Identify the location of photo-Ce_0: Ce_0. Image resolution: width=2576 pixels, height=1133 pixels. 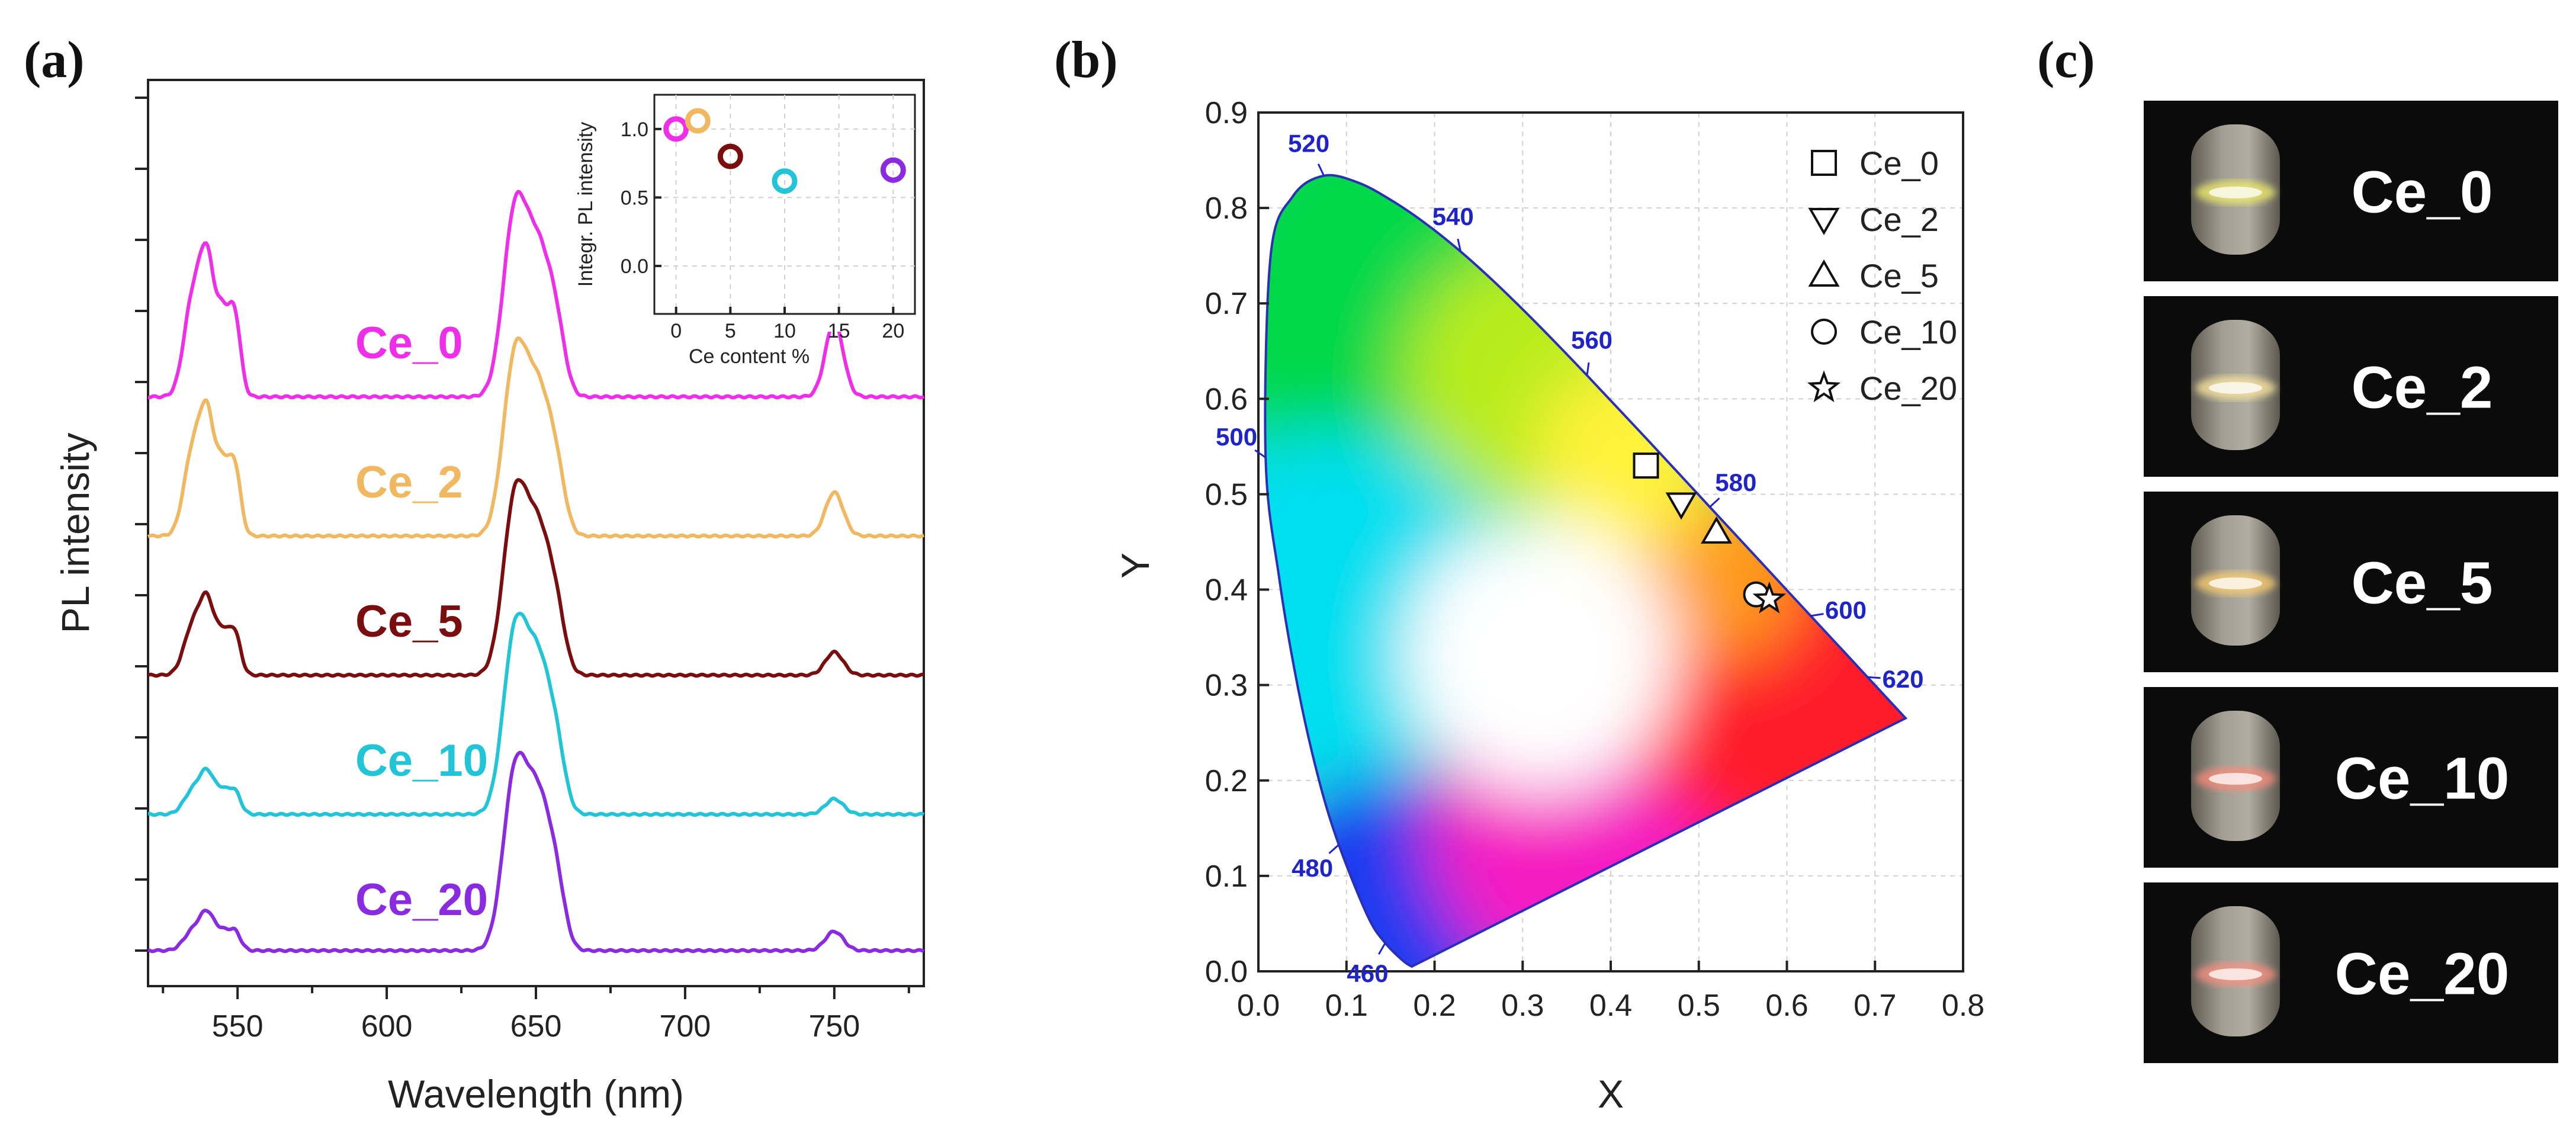
(2351, 191).